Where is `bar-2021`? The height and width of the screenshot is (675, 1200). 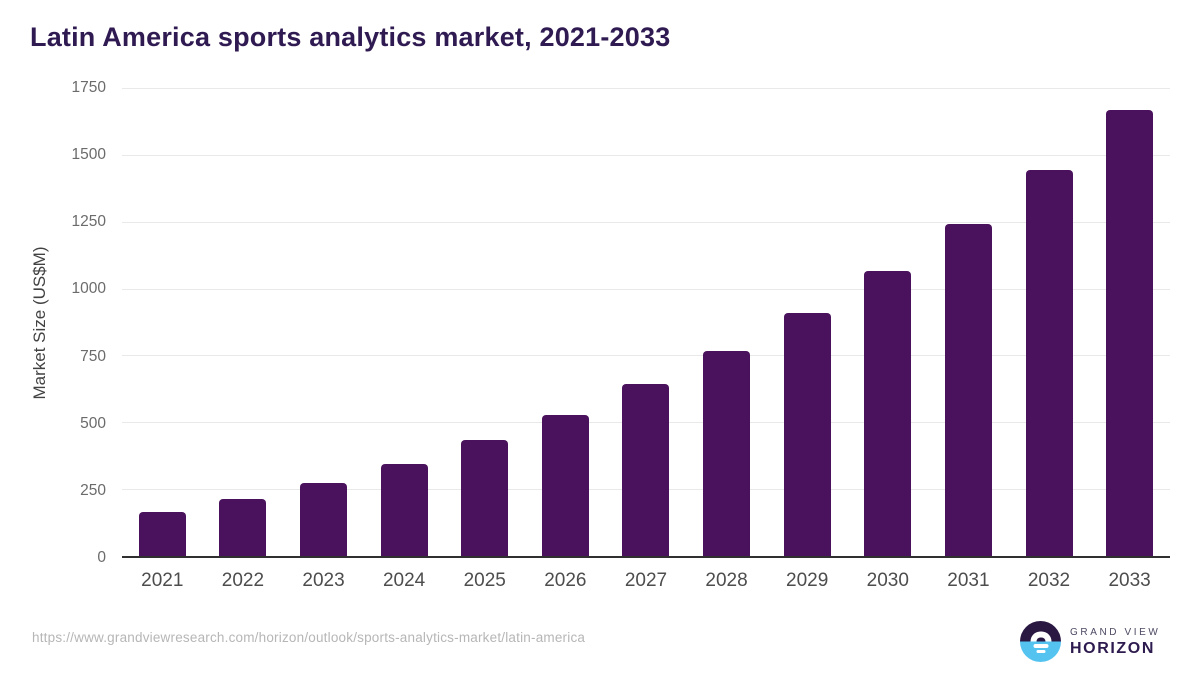
bar-2021 is located at coordinates (162, 533).